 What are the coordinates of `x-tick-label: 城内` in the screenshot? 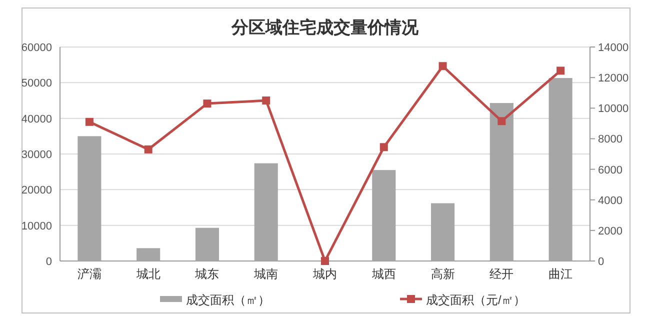 It's located at (324, 274).